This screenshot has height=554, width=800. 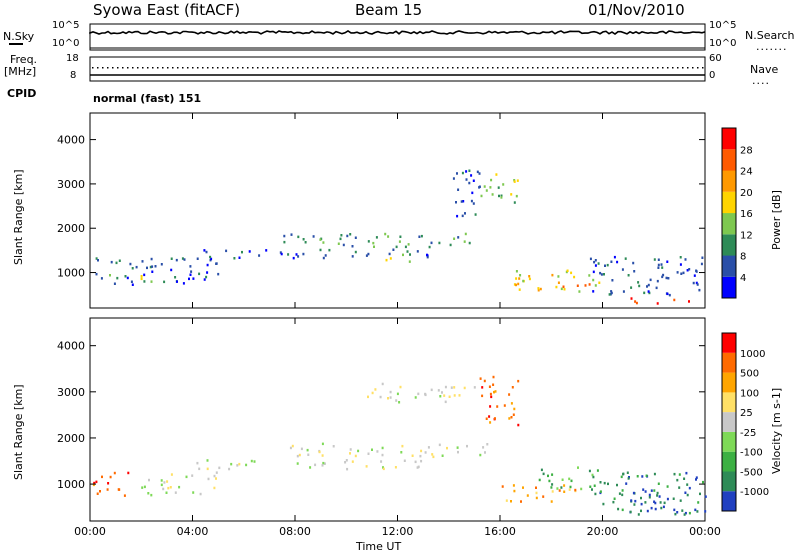 I want to click on y-tick-label: 4000, so click(x=71, y=346).